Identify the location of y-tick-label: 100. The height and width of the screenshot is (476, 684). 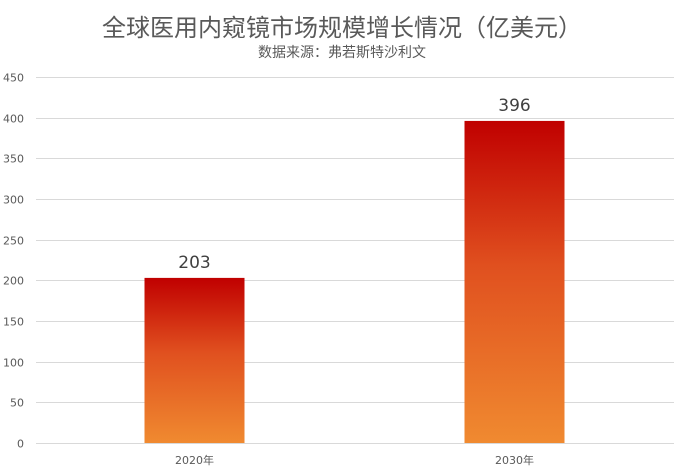
(13, 363).